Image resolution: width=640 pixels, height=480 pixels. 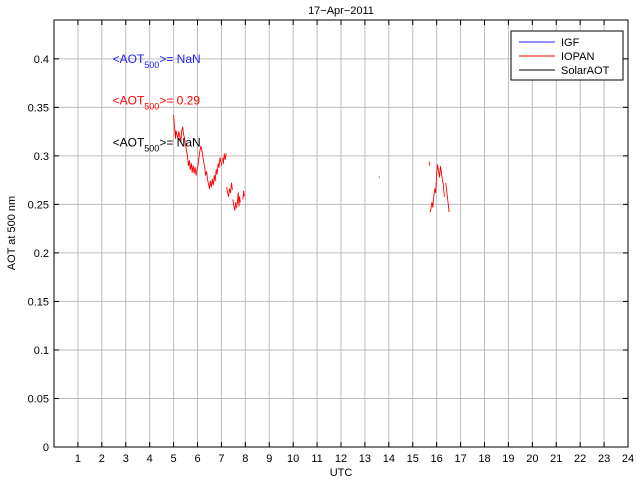 I want to click on x-tick-label: 13, so click(x=365, y=459).